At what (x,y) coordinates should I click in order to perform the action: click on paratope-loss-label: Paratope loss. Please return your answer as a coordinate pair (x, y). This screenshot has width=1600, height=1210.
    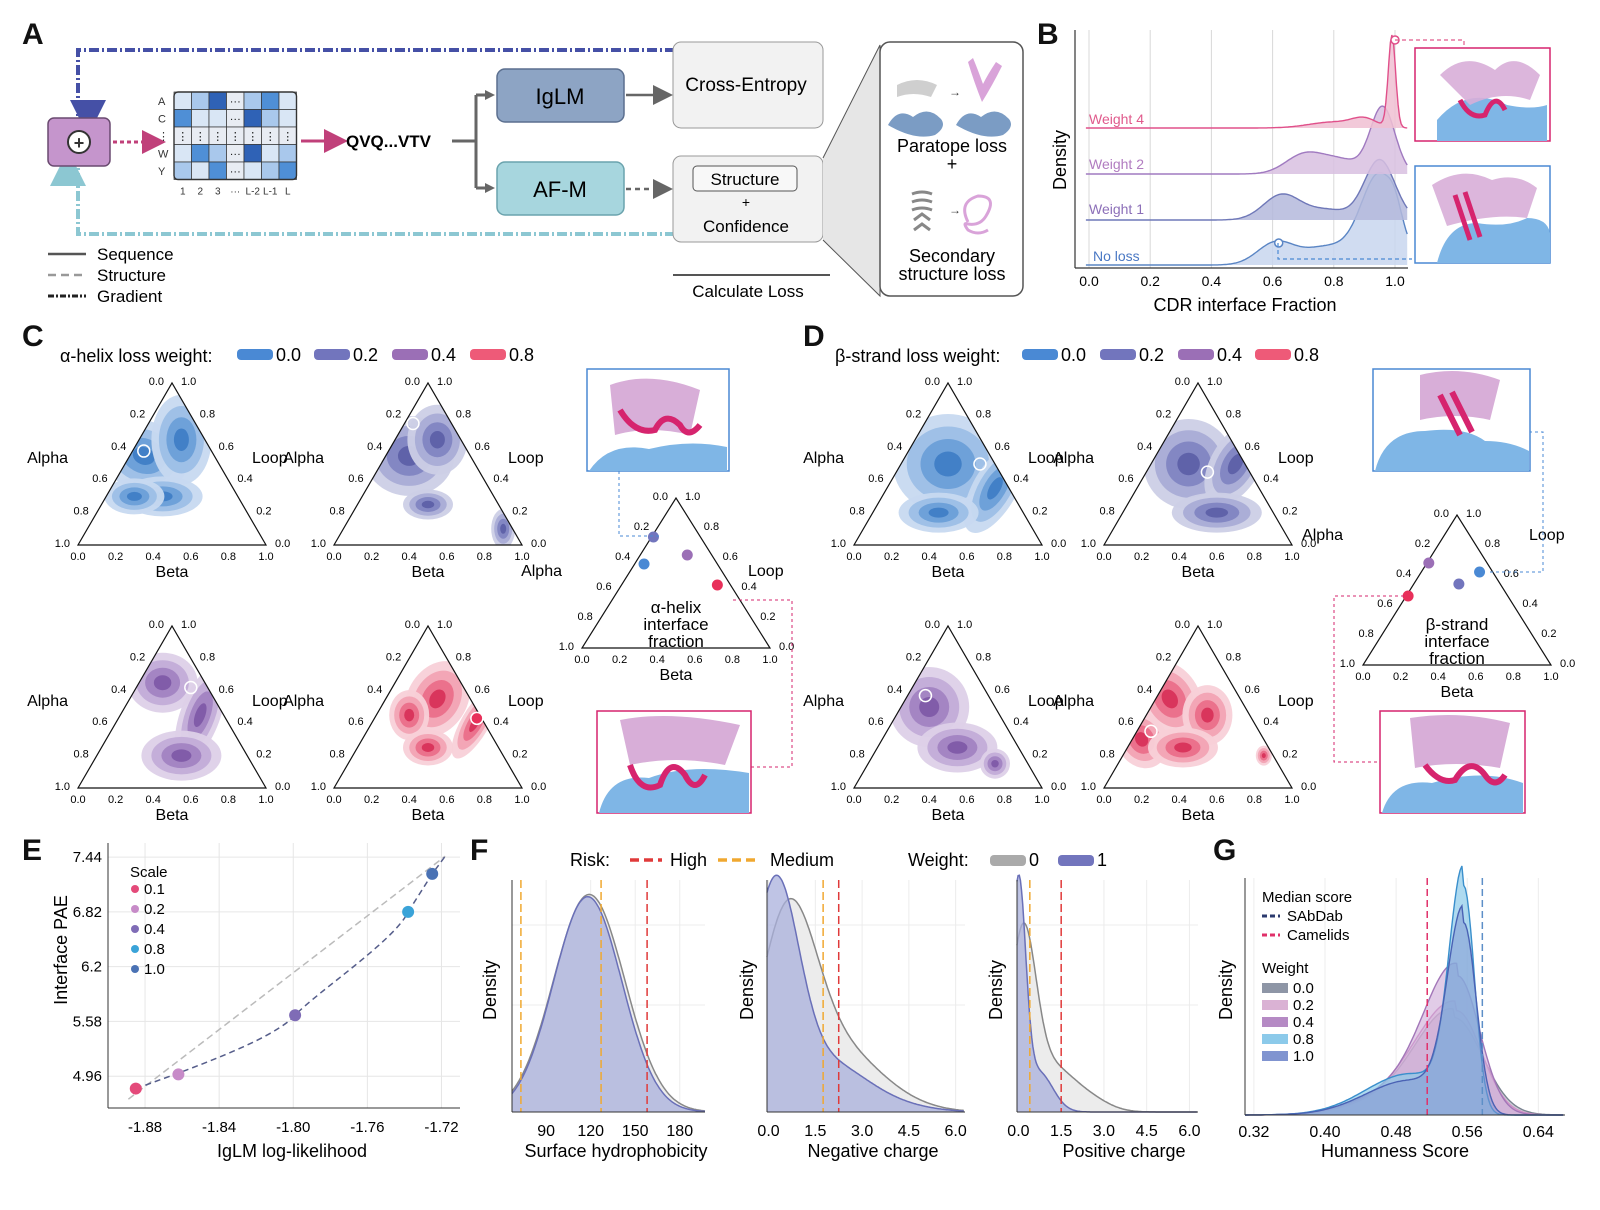
    Looking at the image, I should click on (952, 146).